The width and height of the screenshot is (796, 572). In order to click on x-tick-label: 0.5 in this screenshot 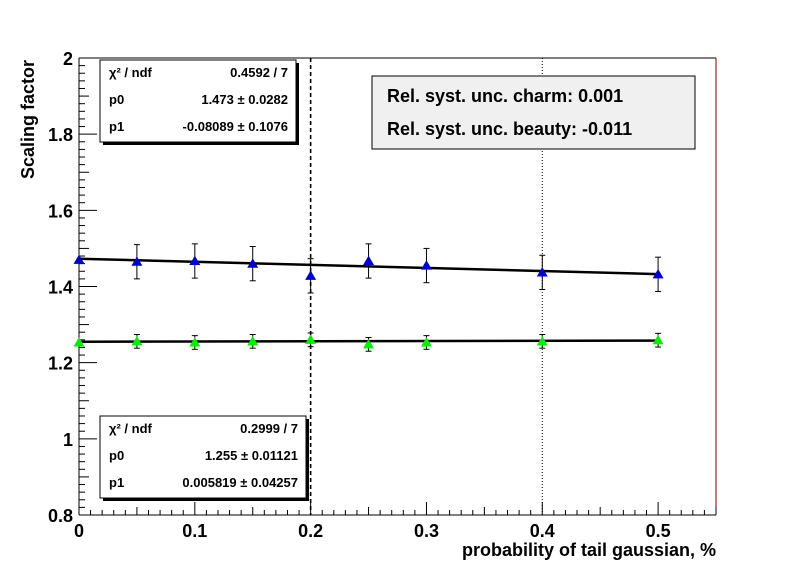, I will do `click(658, 531)`.